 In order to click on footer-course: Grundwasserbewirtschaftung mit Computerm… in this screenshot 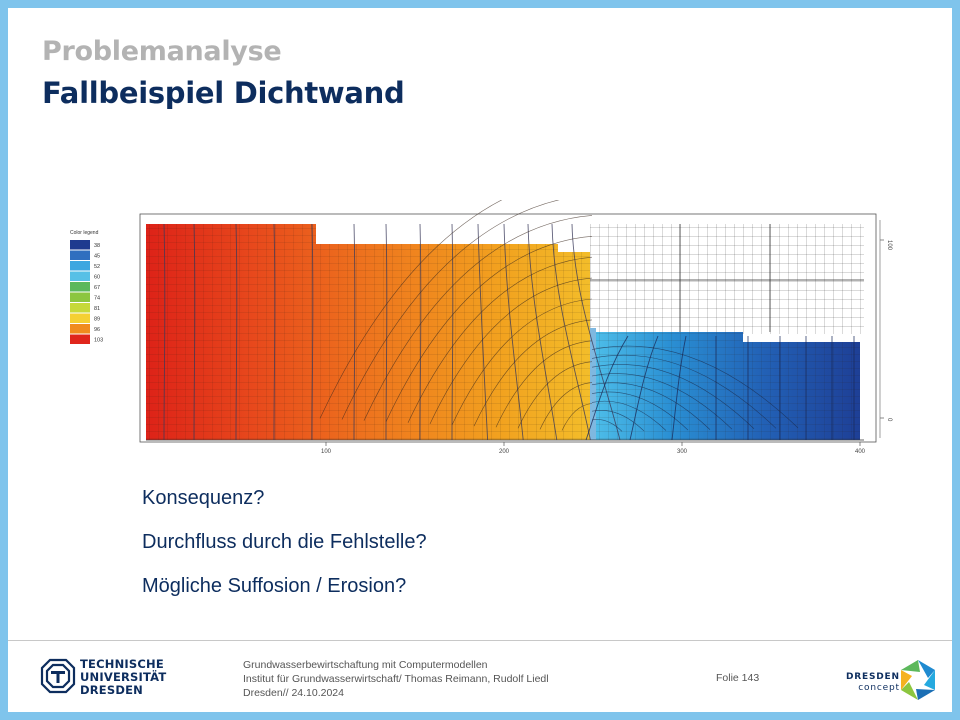, I will do `click(365, 665)`.